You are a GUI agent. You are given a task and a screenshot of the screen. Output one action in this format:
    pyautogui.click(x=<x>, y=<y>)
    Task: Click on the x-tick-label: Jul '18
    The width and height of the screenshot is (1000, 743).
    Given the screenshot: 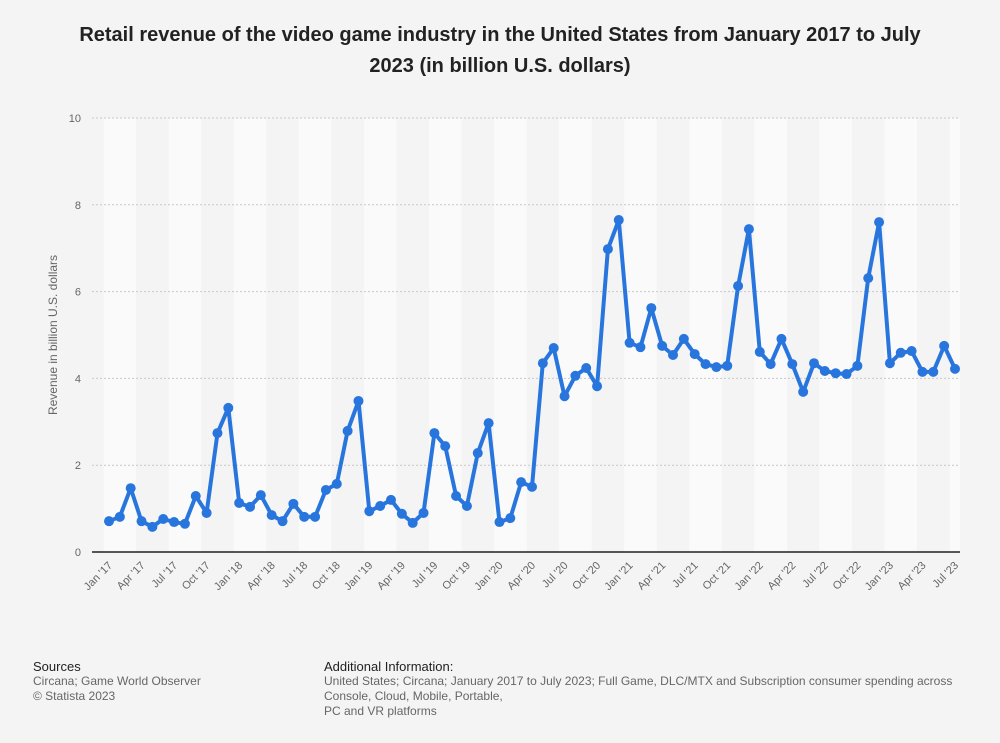 What is the action you would take?
    pyautogui.click(x=295, y=575)
    